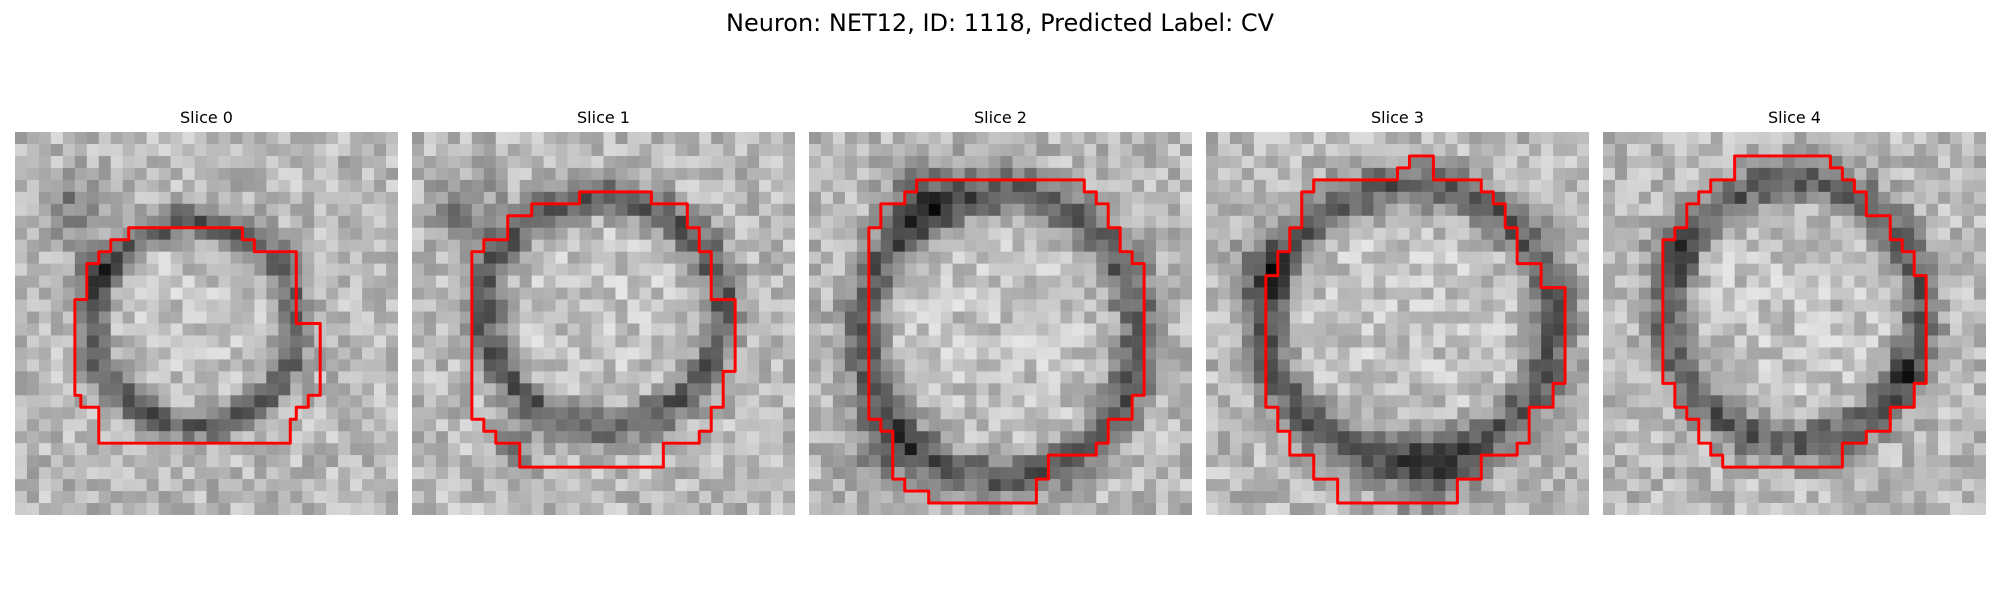 This screenshot has height=600, width=2000. Describe the element at coordinates (603, 120) in the screenshot. I see `slice-title-1: Slice 1` at that location.